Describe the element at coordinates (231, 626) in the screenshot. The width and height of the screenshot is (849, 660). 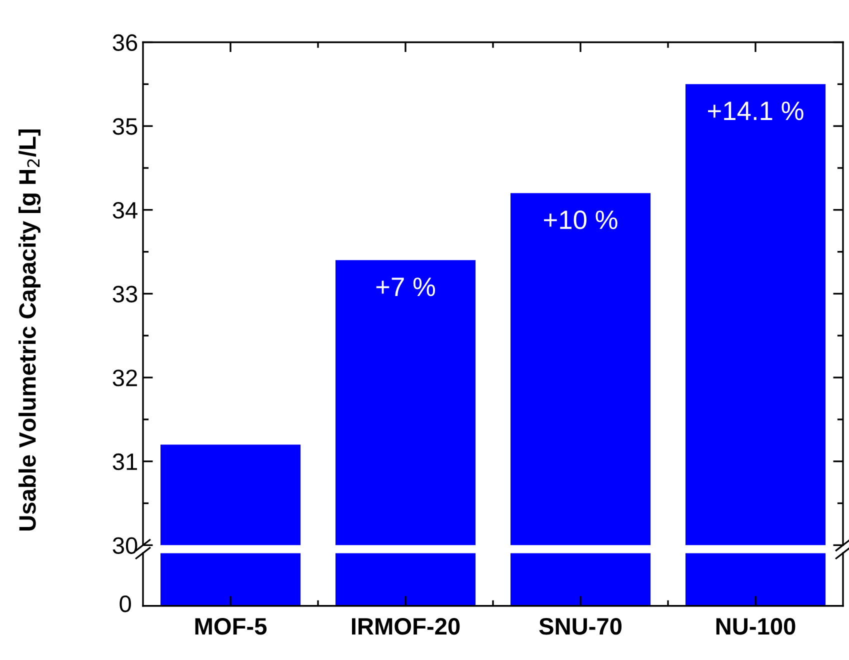
I see `x-tick-label: MOF-5` at that location.